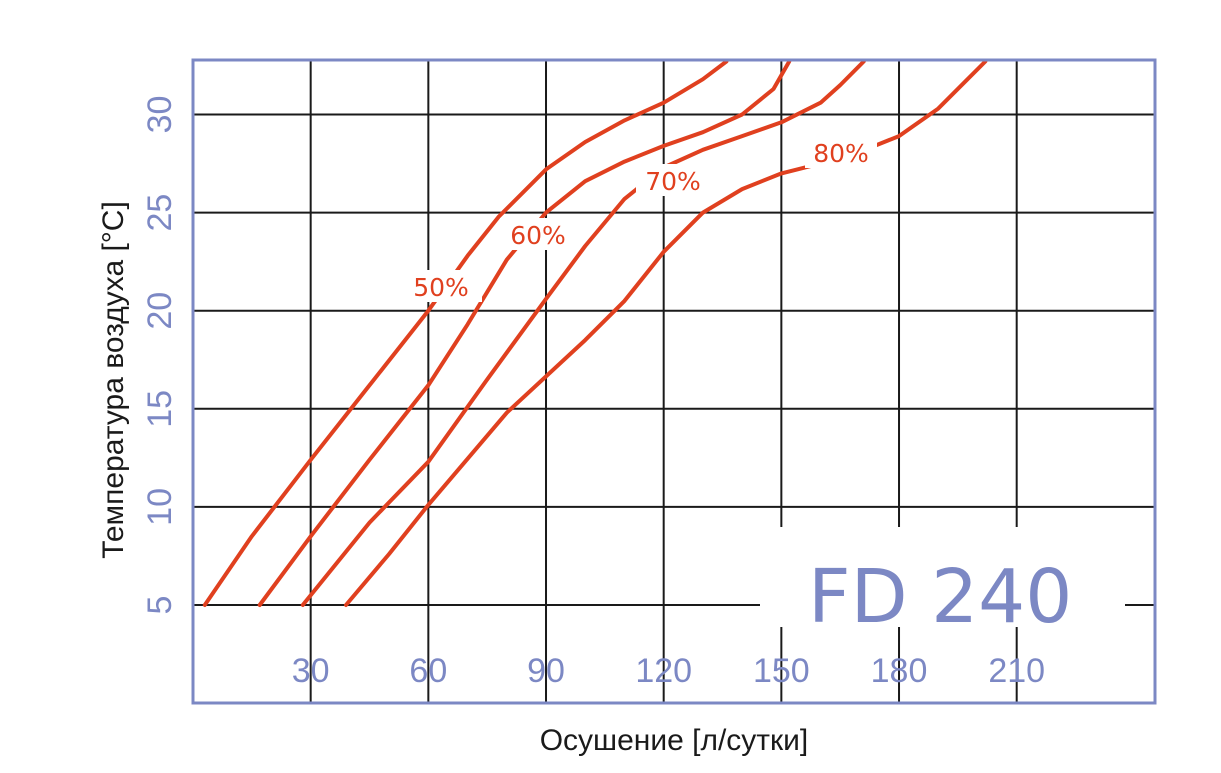 Image resolution: width=1221 pixels, height=773 pixels. I want to click on curve-labels: 50% 60% 70% 80%, so click(638, 219).